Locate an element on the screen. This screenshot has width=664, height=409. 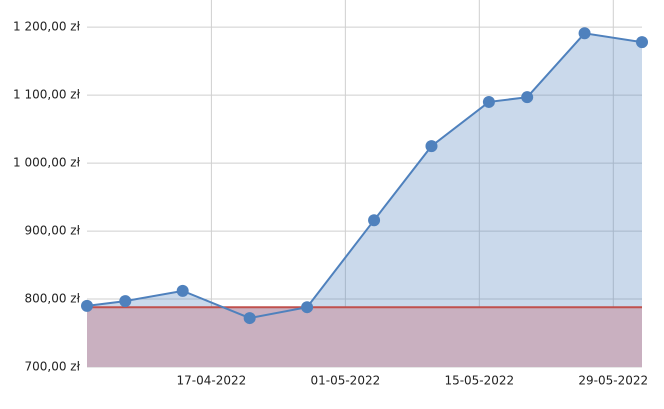
x-tick-label: 01-05-2022 is located at coordinates (345, 381).